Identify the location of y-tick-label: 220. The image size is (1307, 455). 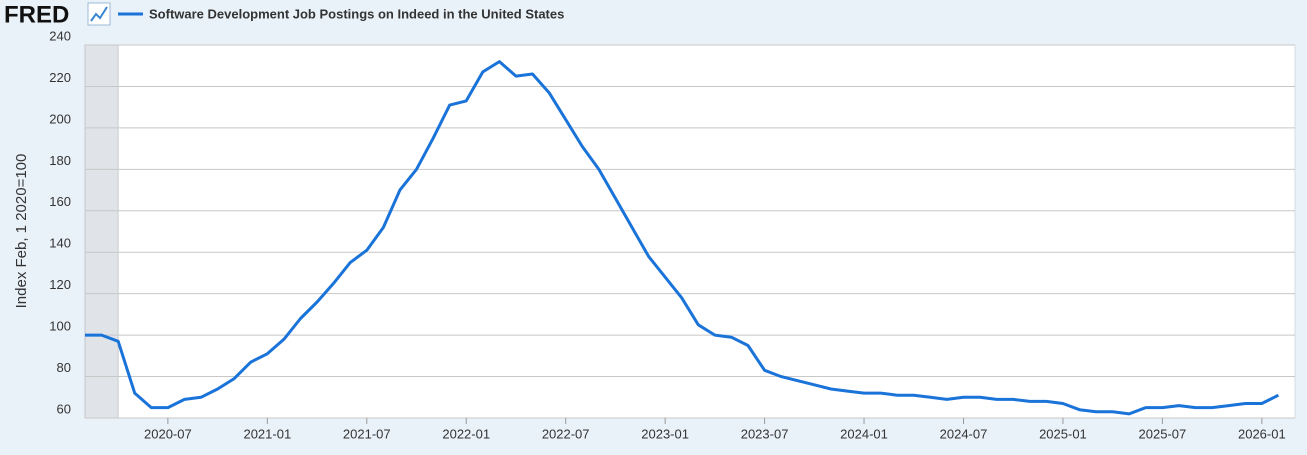
(60, 77).